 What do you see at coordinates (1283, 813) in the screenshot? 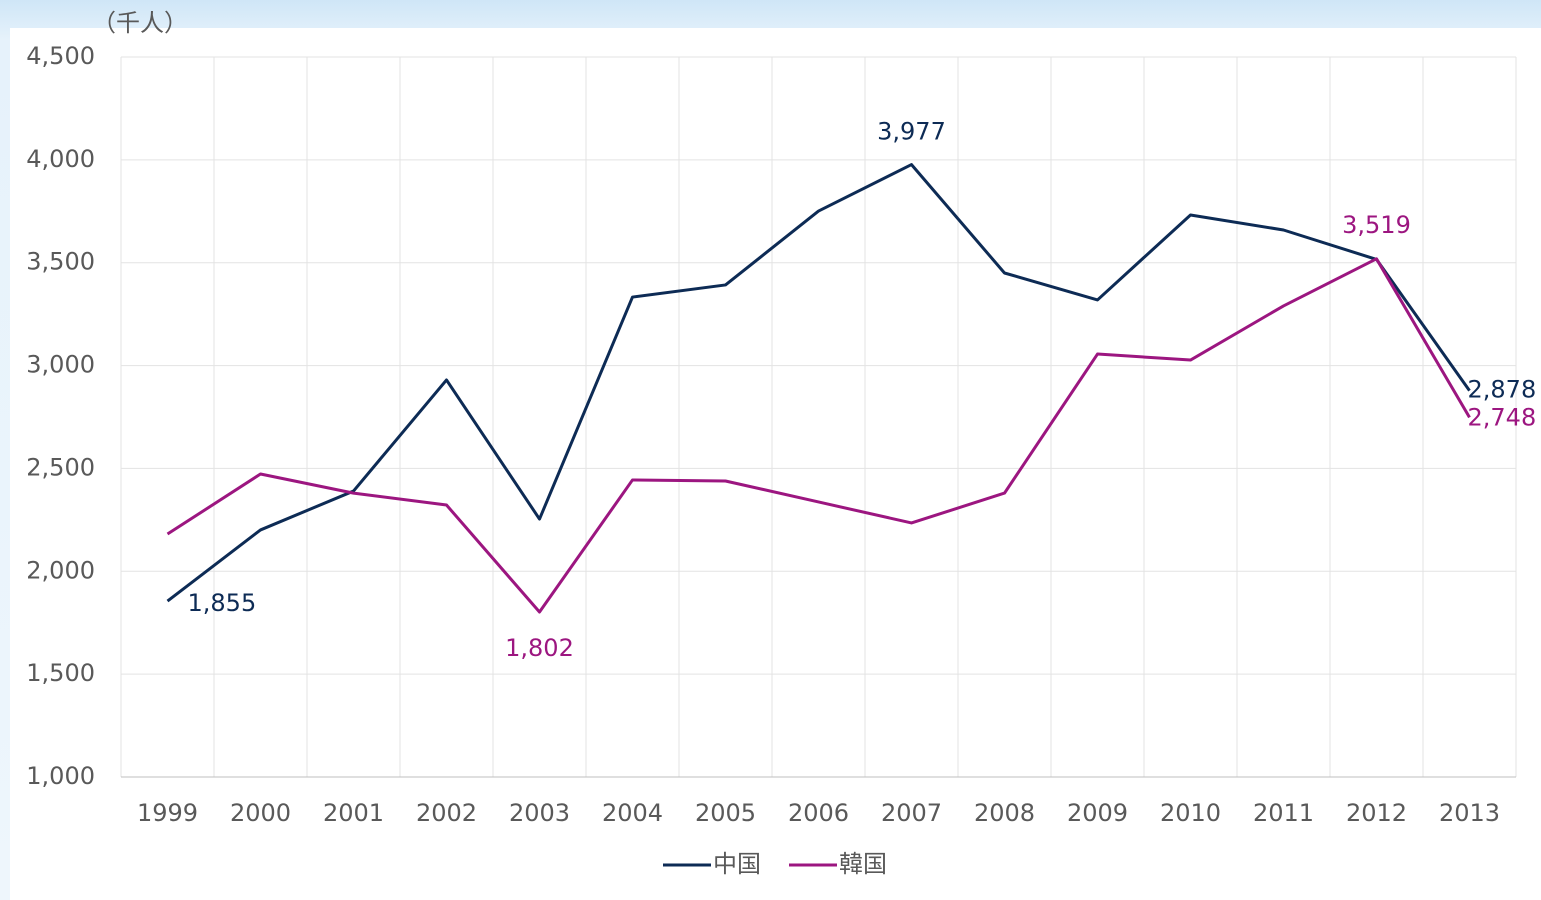
I see `x-tick-label: 2011` at bounding box center [1283, 813].